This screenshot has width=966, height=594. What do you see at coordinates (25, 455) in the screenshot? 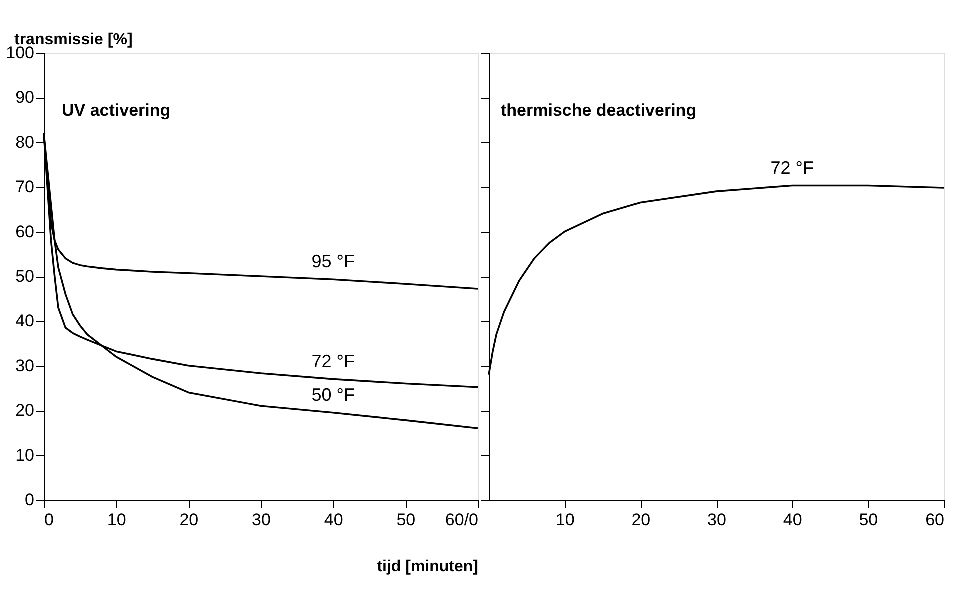
I see `y-tick-label: 10` at bounding box center [25, 455].